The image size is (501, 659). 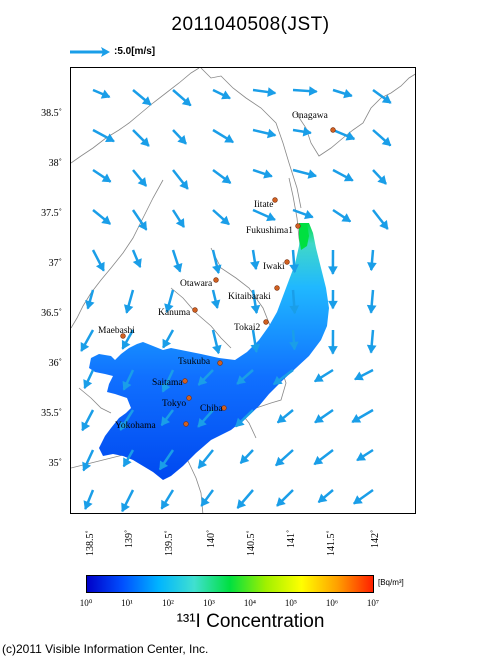 I want to click on city-label-fukushima1: Fukushima1, so click(x=269, y=231).